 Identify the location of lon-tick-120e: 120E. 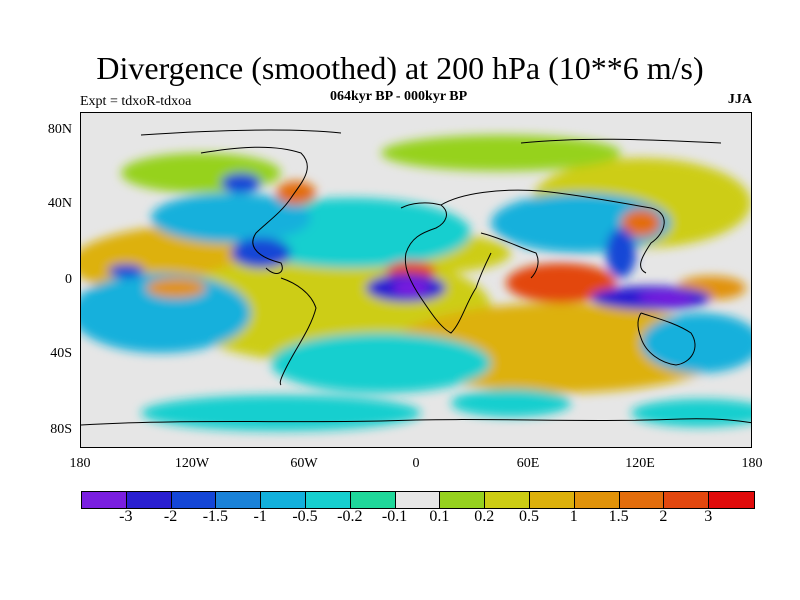
(640, 463).